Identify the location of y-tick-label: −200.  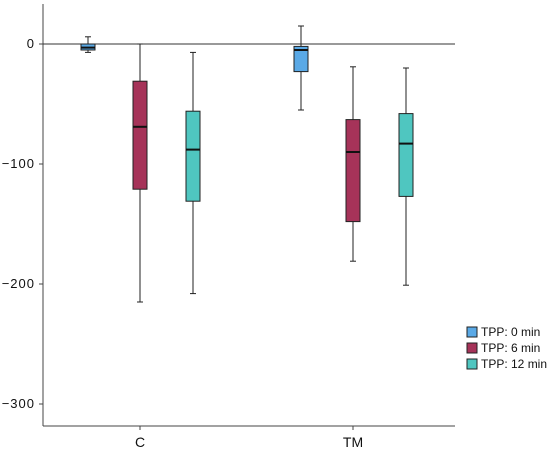
(18, 283).